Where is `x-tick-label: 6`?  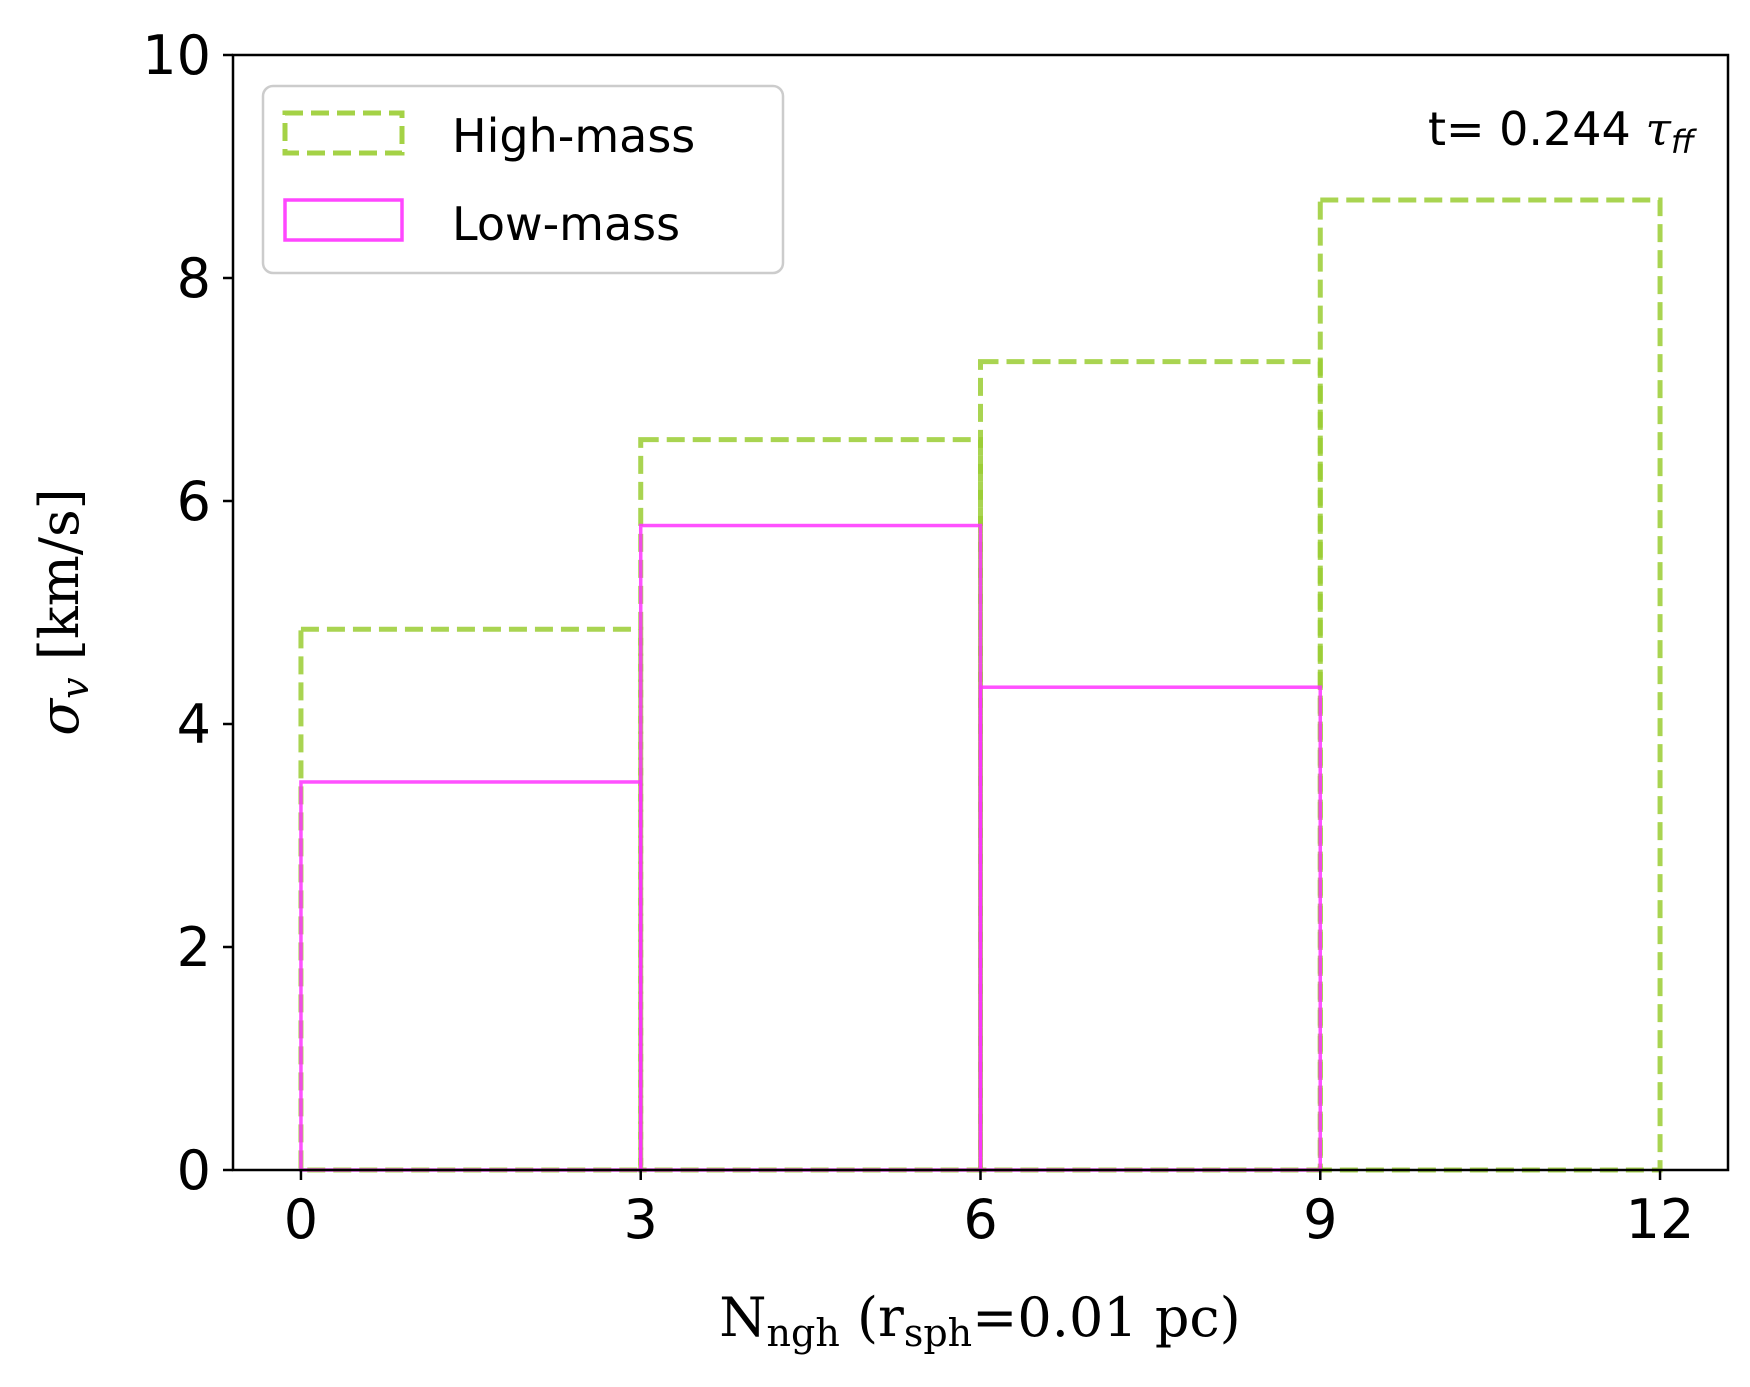
x-tick-label: 6 is located at coordinates (980, 1219).